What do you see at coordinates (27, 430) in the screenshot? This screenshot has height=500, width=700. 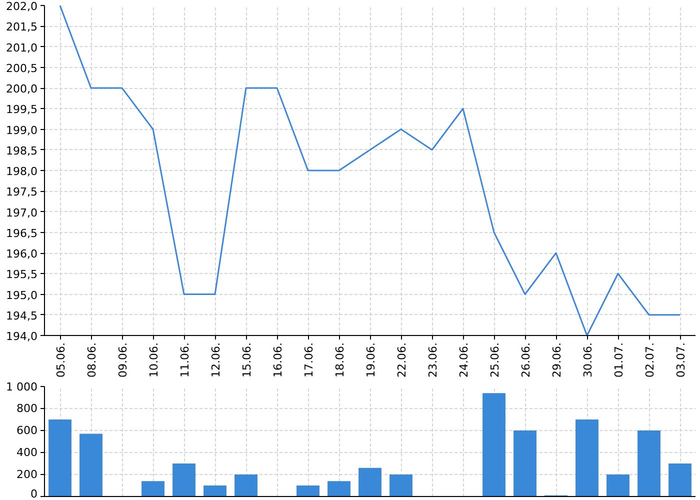 I see `y-tick-label: 600` at bounding box center [27, 430].